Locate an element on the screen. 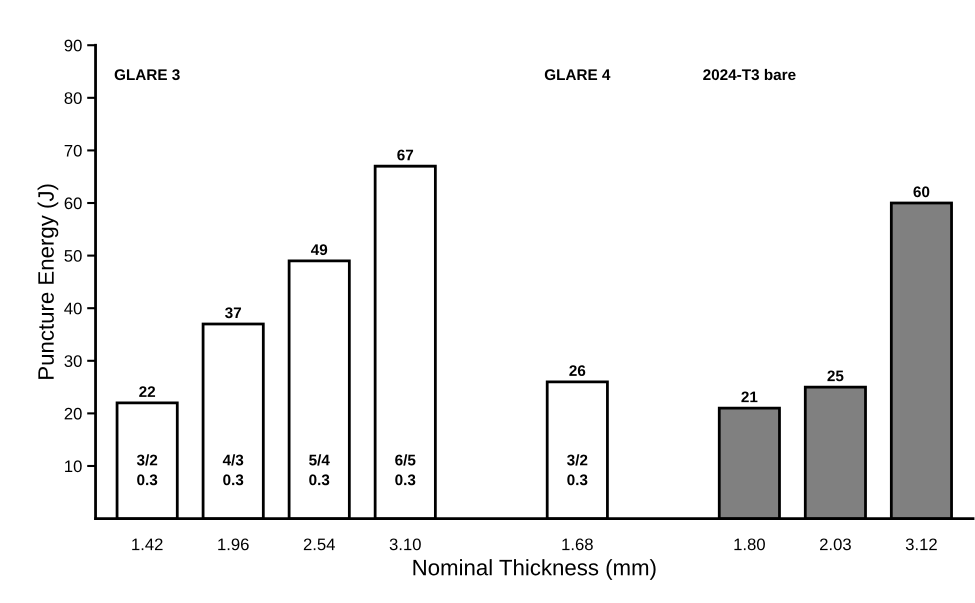 The width and height of the screenshot is (975, 603). x-tick-label: 1.96 is located at coordinates (233, 544).